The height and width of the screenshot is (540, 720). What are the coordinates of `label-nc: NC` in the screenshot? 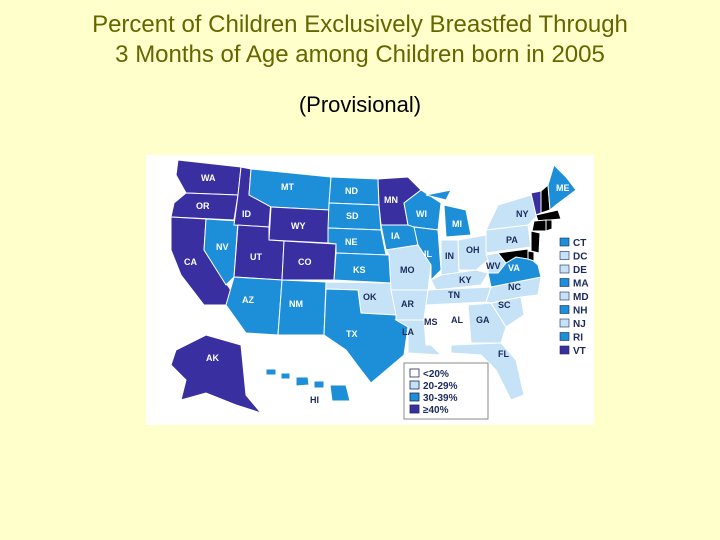 It's located at (514, 287).